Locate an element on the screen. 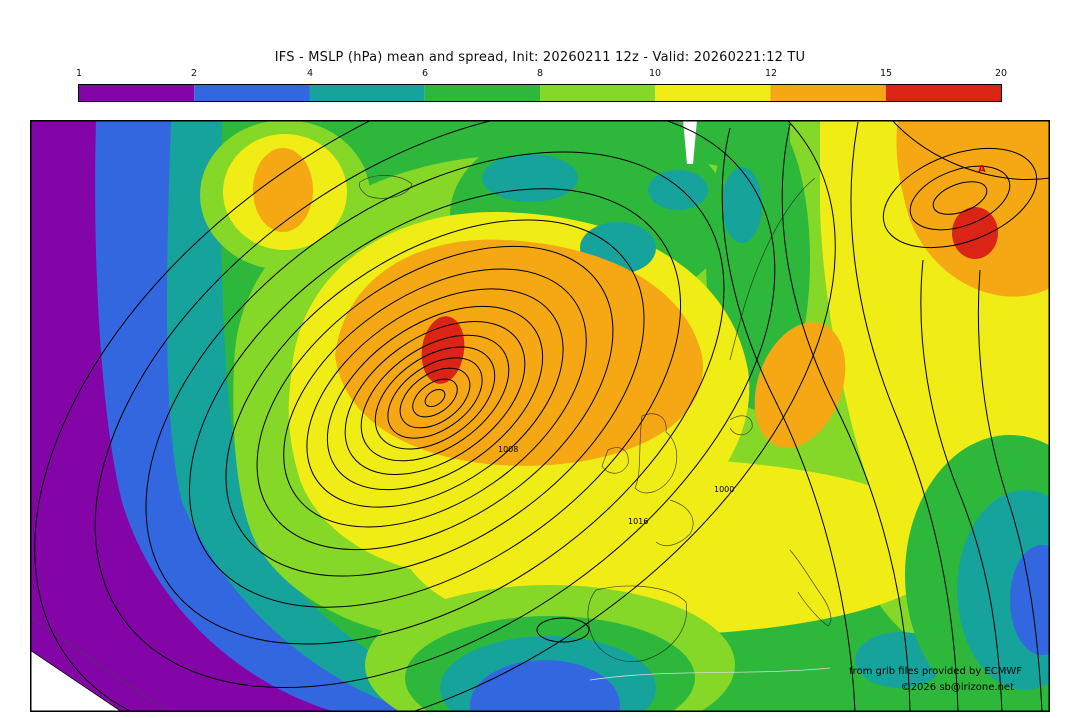  border-lines is located at coordinates (710, 674).